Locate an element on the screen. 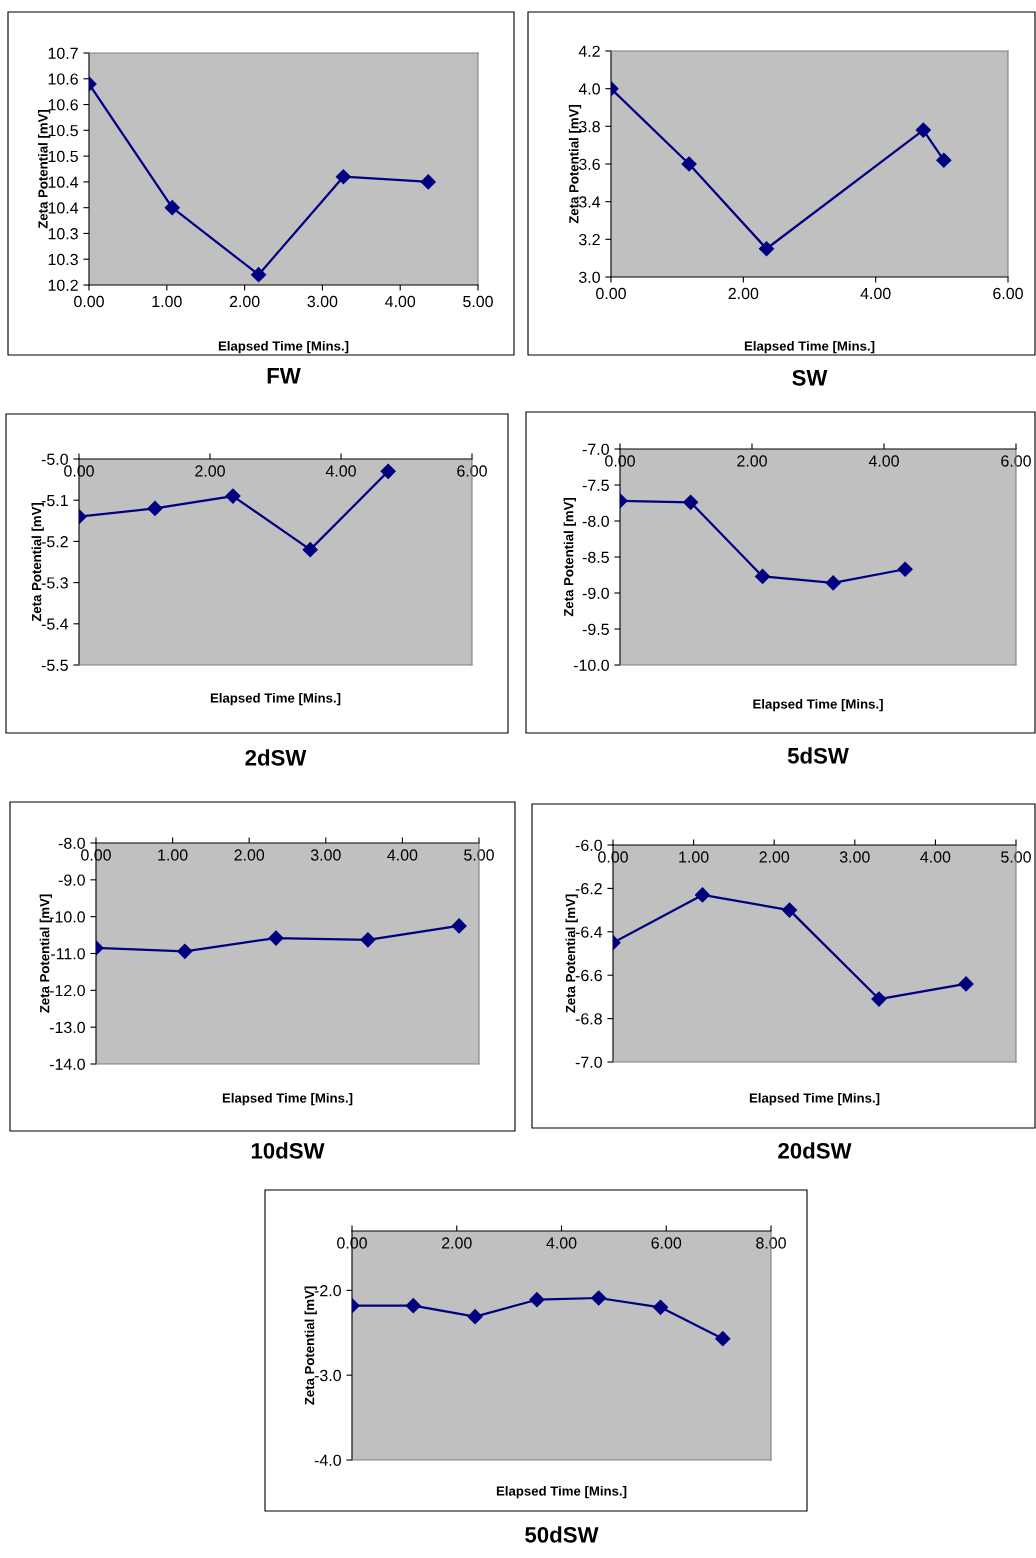 The image size is (1036, 1558). y-axis-title: Zeta Potential [mV] is located at coordinates (569, 557).